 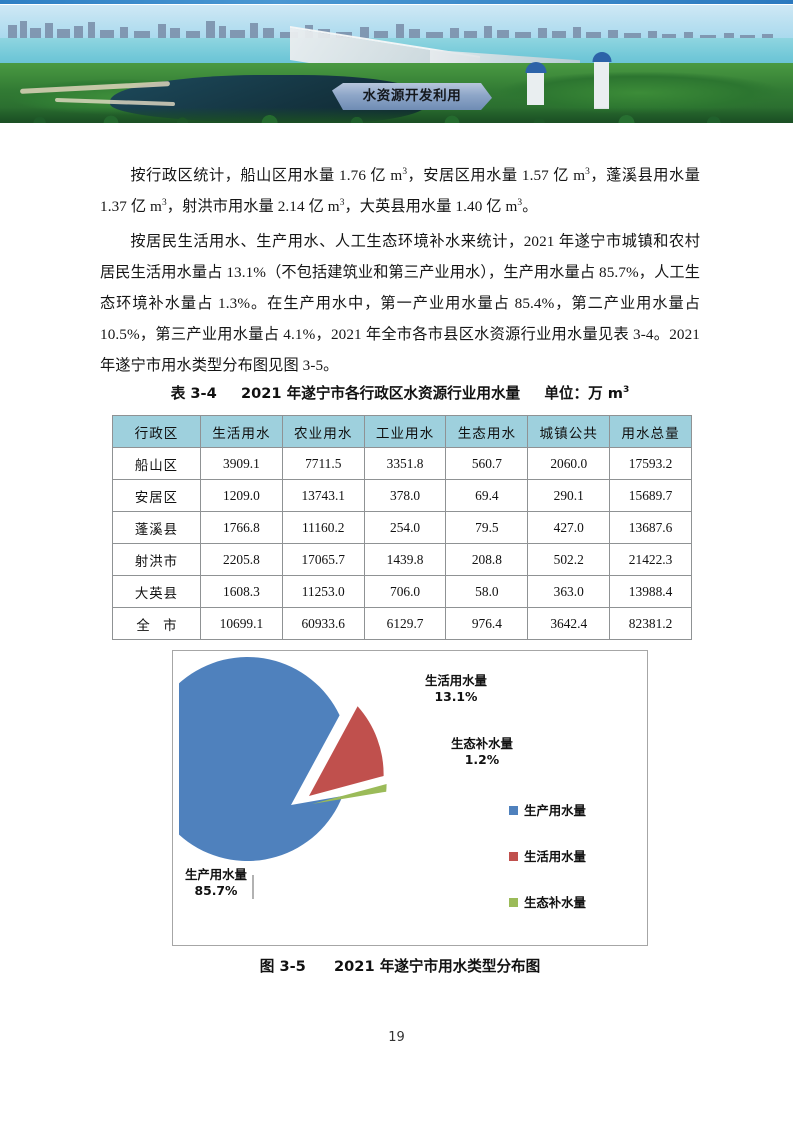 I want to click on table-cell: 3351.8, so click(x=405, y=463).